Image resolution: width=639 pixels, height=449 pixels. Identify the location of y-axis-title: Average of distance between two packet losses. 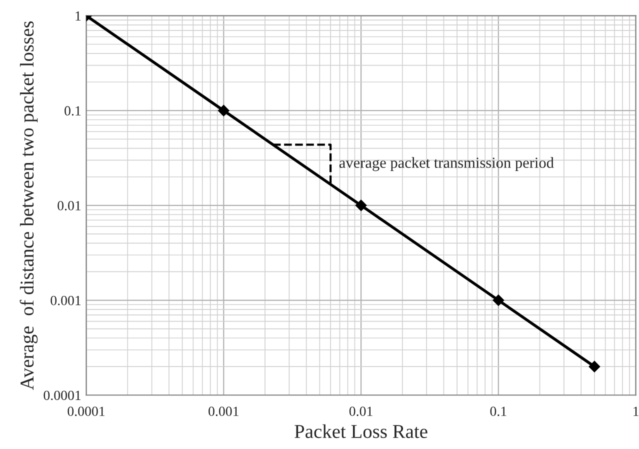
(29, 205).